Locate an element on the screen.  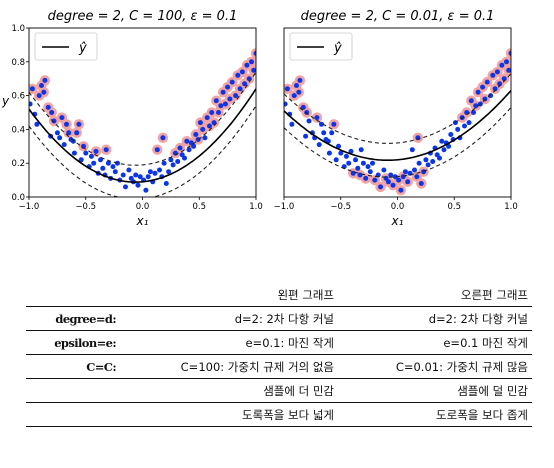
y-tick-label: 0.6 is located at coordinates (18, 97).